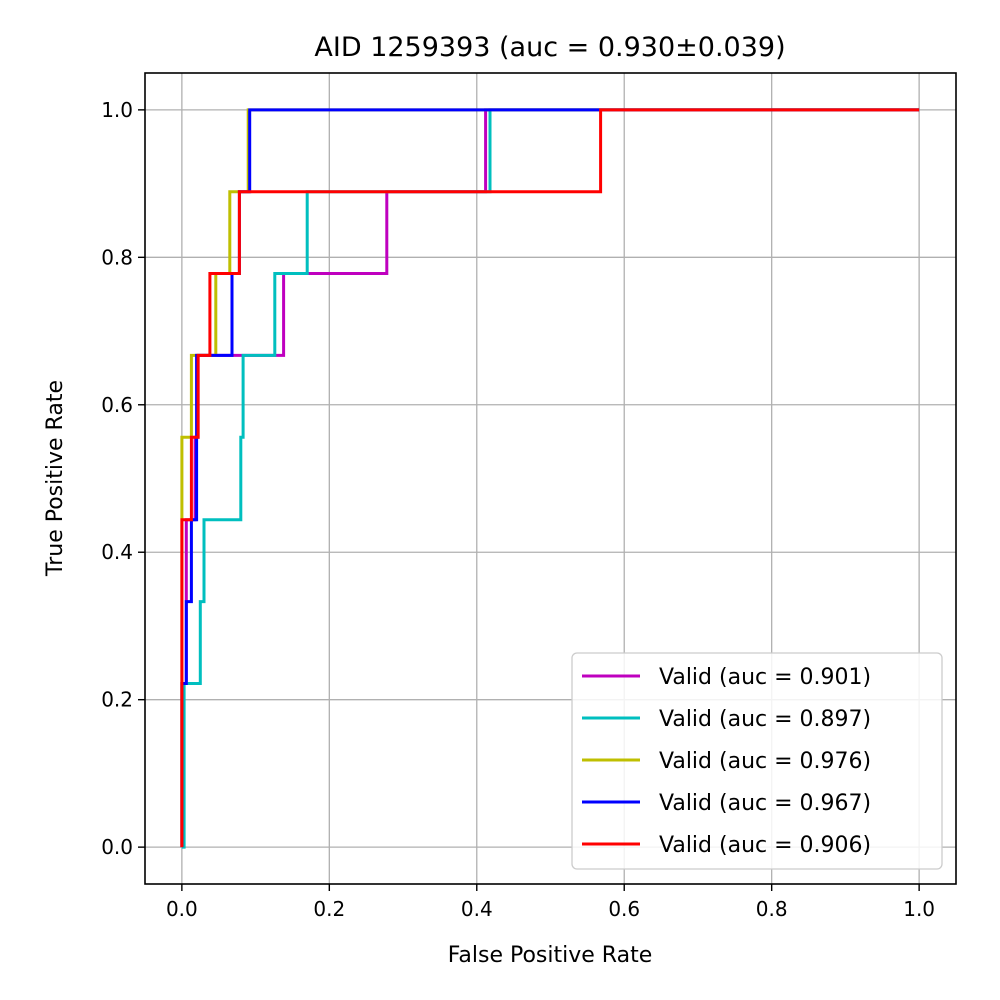 The height and width of the screenshot is (1000, 1000). I want to click on y-tick-label: 0.8, so click(117, 257).